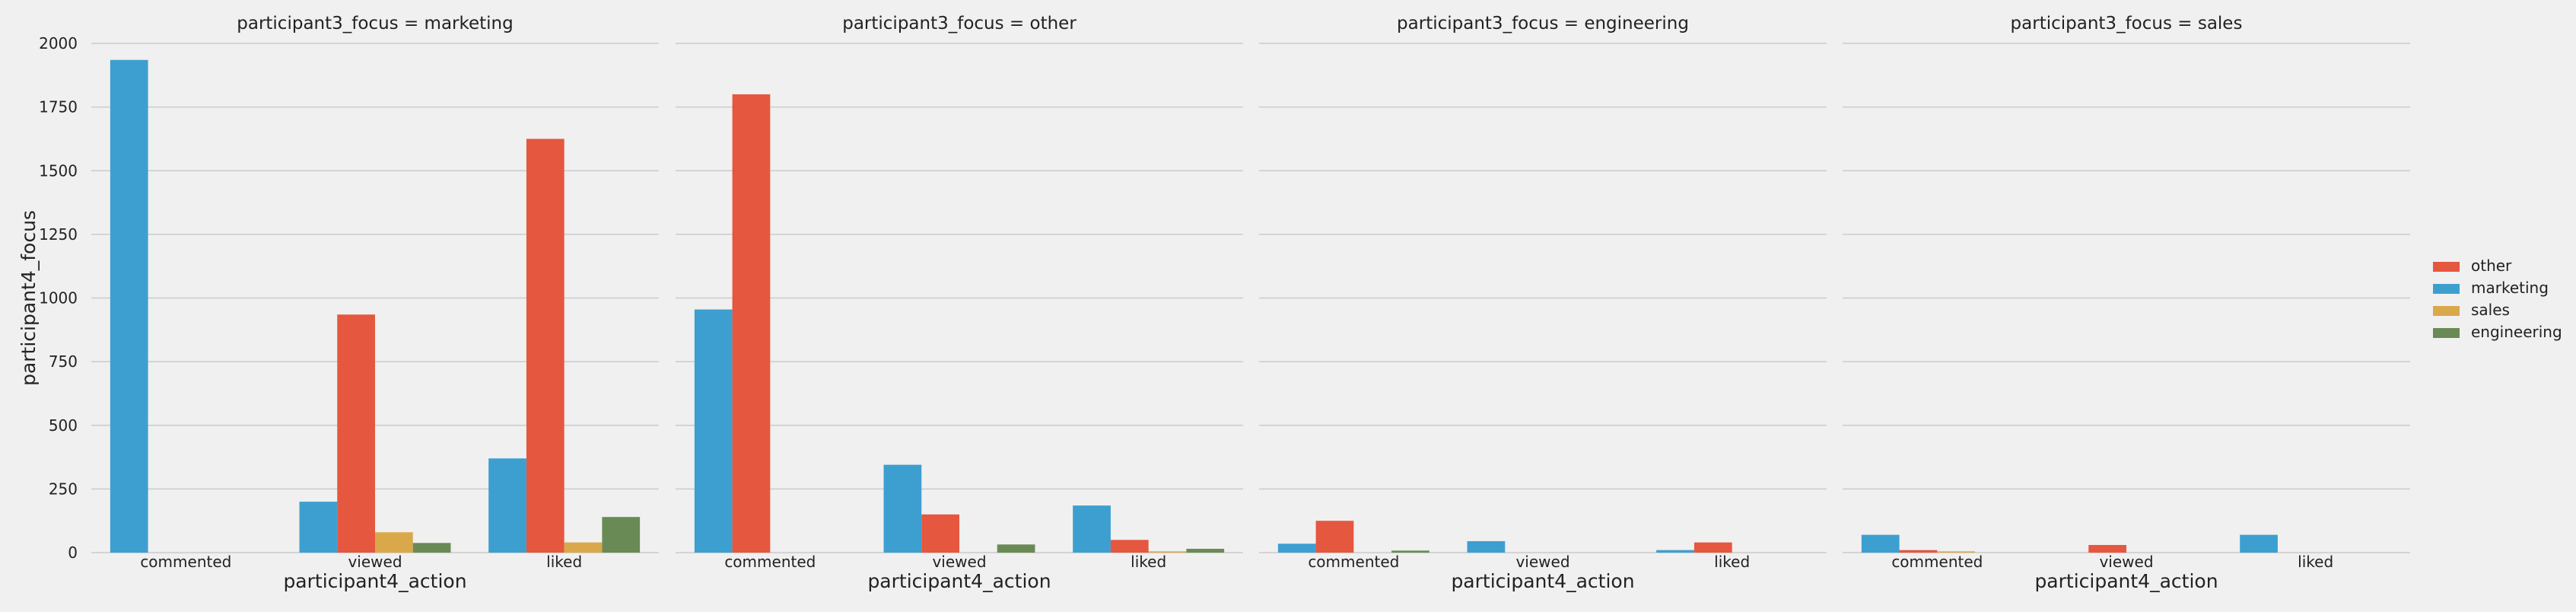 Image resolution: width=2576 pixels, height=612 pixels. What do you see at coordinates (2490, 310) in the screenshot?
I see `legend-label: sales` at bounding box center [2490, 310].